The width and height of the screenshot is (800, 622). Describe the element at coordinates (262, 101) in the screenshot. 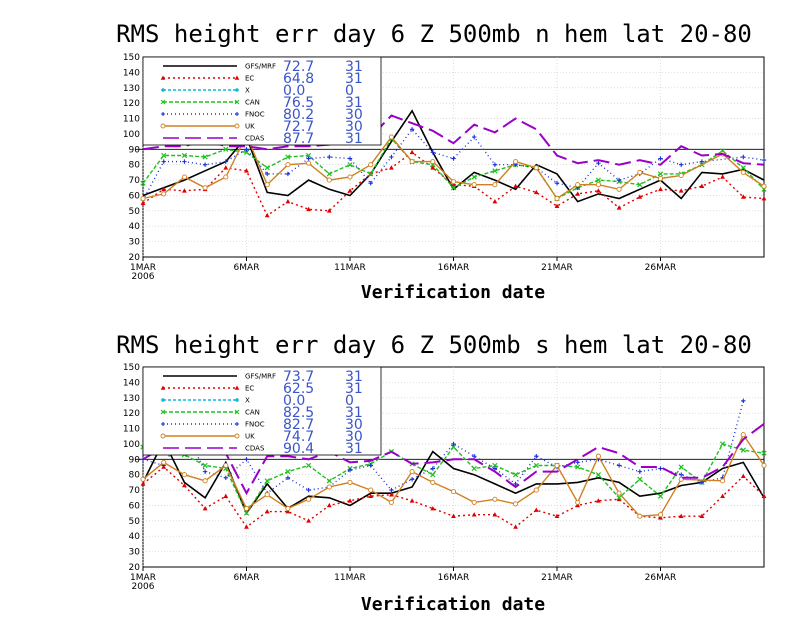

I see `legend-box` at that location.